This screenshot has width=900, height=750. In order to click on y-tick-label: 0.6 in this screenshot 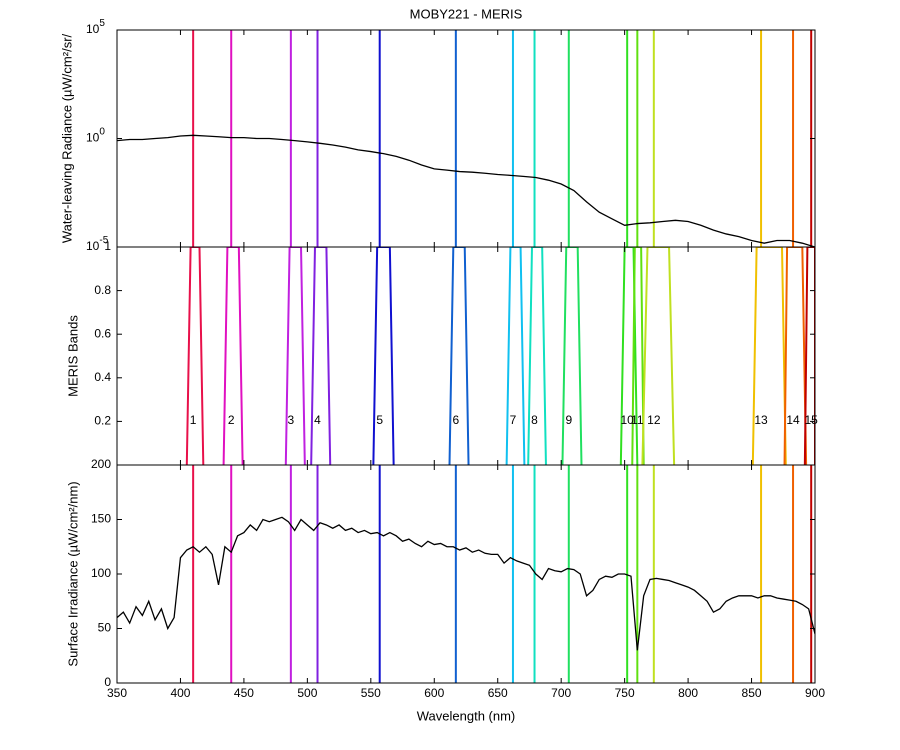, I will do `click(102, 333)`.